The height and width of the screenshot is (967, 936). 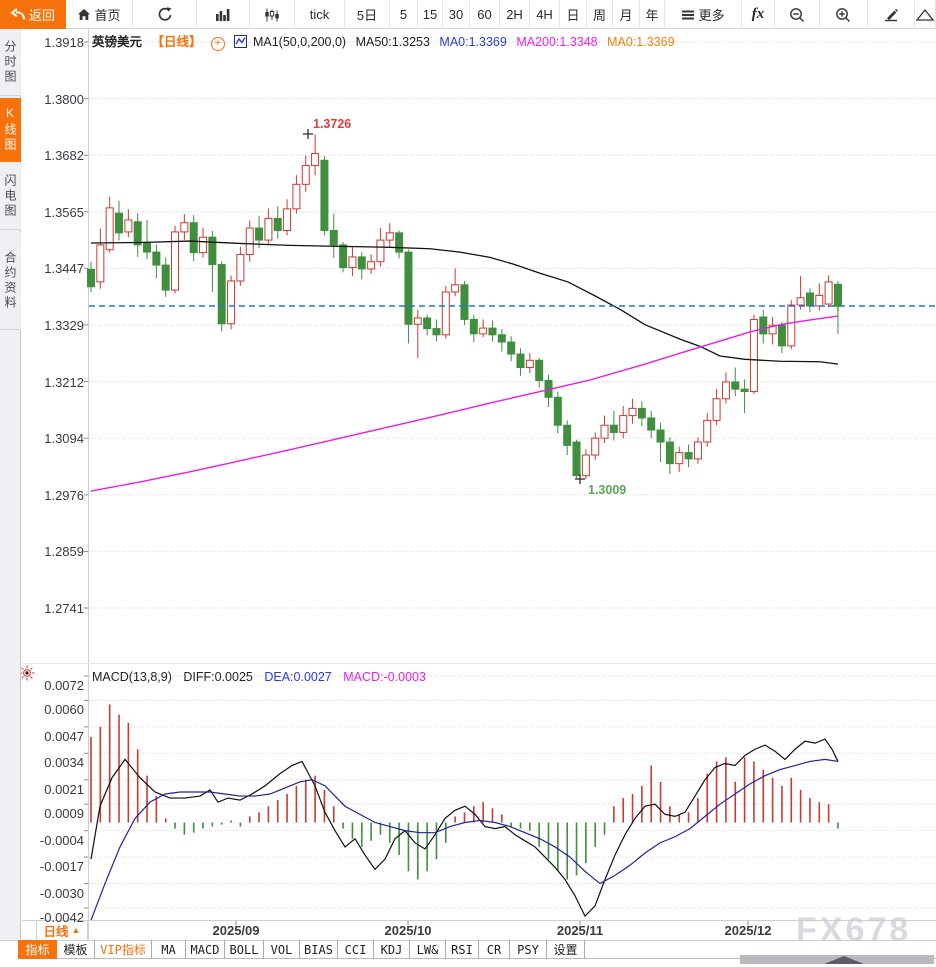 What do you see at coordinates (462, 949) in the screenshot?
I see `tab-rsi: RSI` at bounding box center [462, 949].